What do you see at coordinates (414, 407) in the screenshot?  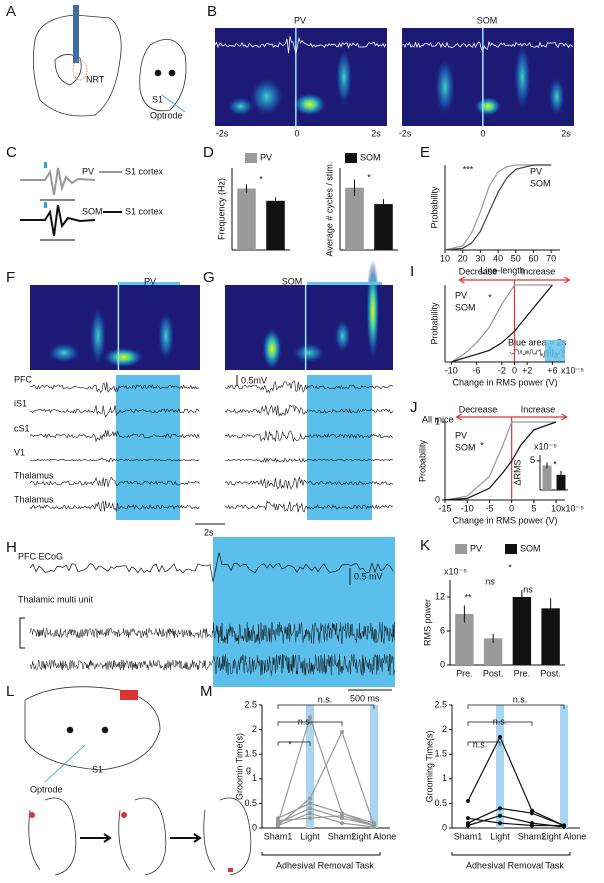 I see `panel-label: J` at bounding box center [414, 407].